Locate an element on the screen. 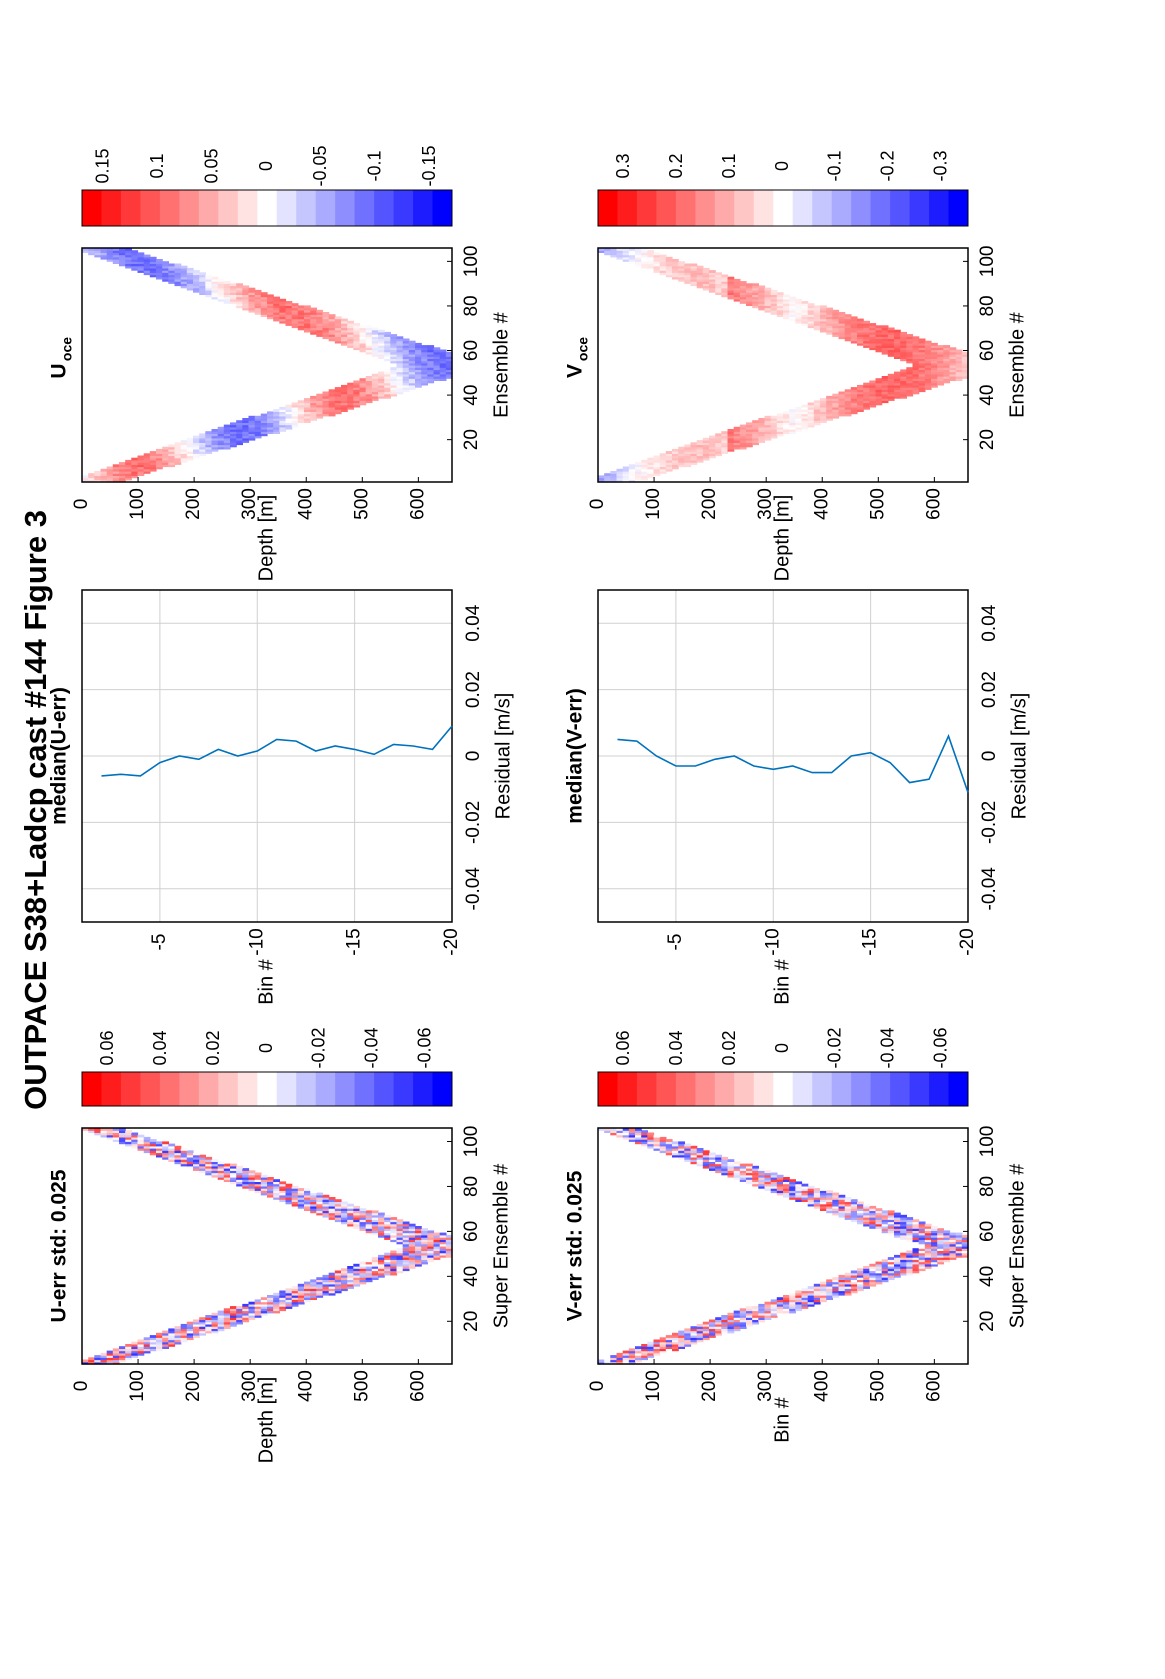 The height and width of the screenshot is (1679, 1165). ensemble-tick-label: 60 is located at coordinates (471, 350).